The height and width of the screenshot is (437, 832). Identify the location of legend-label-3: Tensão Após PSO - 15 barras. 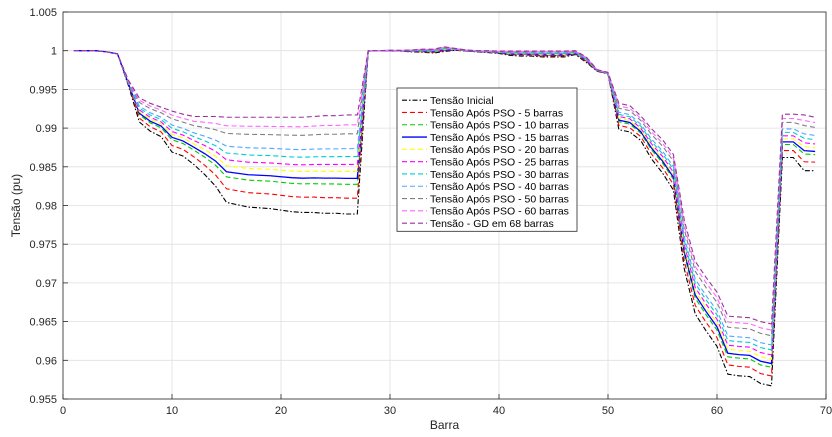
(499, 138).